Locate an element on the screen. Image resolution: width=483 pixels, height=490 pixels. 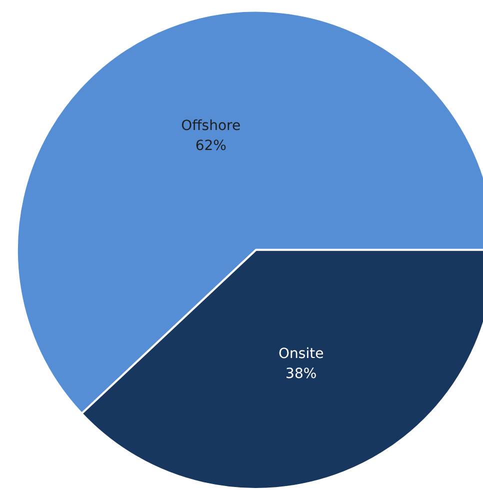
data-label: 62% is located at coordinates (210, 146).